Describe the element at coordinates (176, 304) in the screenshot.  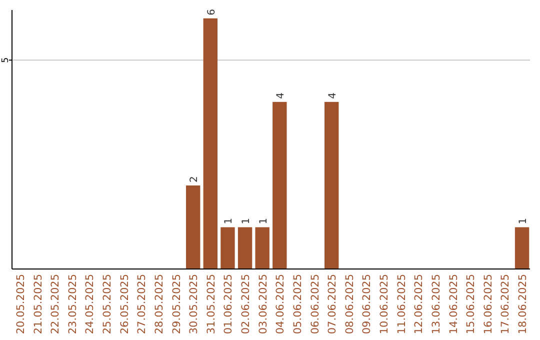
I see `x-tick-label: 29.05.2025` at that location.